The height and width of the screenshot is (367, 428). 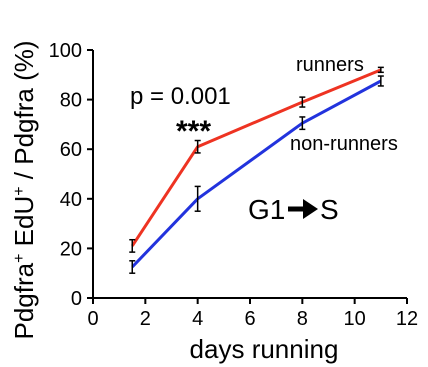 What do you see at coordinates (197, 319) in the screenshot?
I see `x-tick-label: 4` at bounding box center [197, 319].